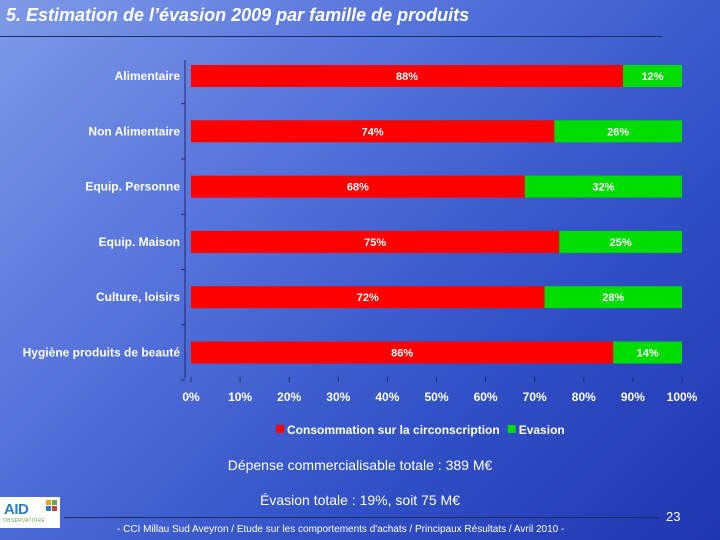  I want to click on category-label: Culture, loisirs, so click(138, 297).